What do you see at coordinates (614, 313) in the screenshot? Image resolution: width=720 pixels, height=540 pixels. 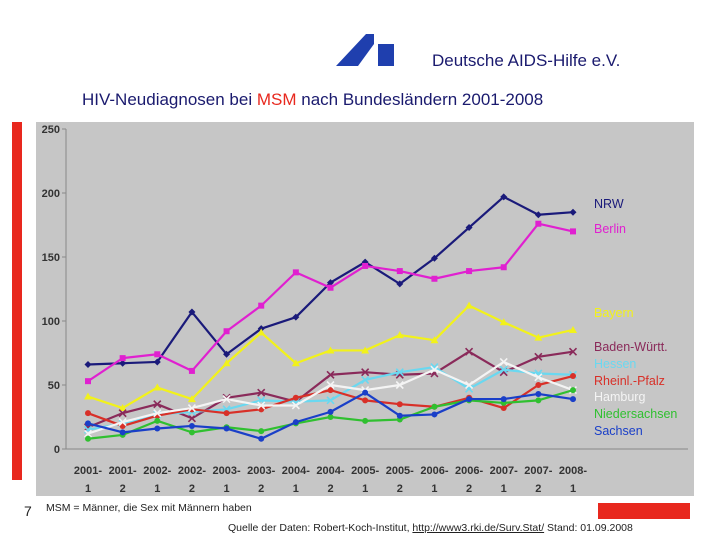 I see `legend-entry: Bayern` at bounding box center [614, 313].